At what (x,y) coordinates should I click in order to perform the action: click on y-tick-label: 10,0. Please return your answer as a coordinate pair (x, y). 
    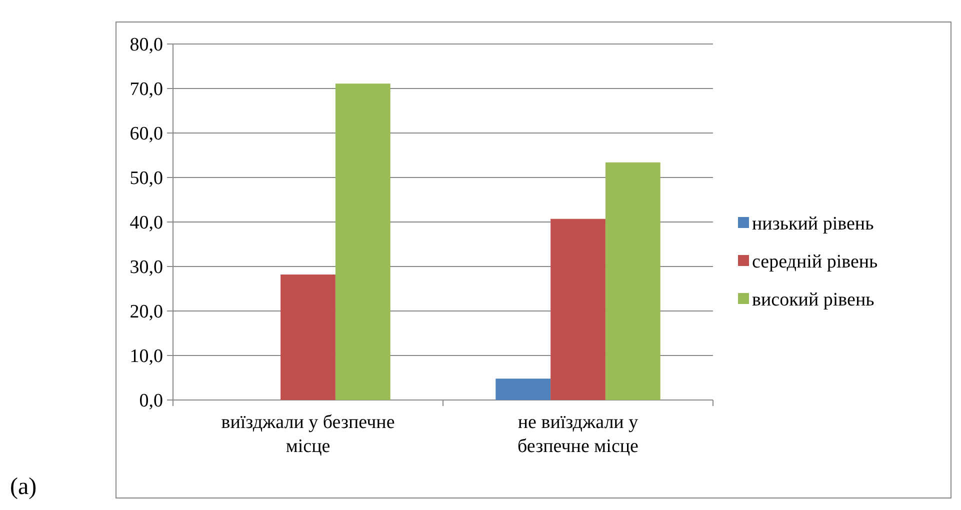
    Looking at the image, I should click on (146, 357).